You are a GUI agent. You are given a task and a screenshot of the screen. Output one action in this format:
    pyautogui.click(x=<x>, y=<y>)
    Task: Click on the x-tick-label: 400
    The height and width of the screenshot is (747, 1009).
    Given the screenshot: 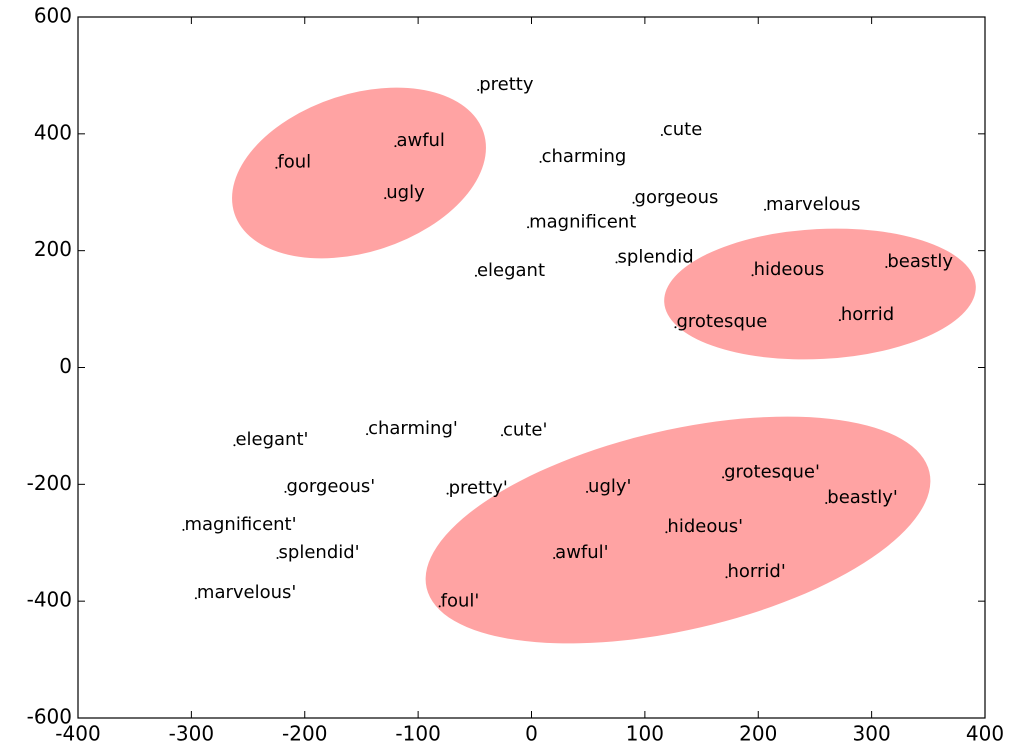 What is the action you would take?
    pyautogui.click(x=985, y=734)
    